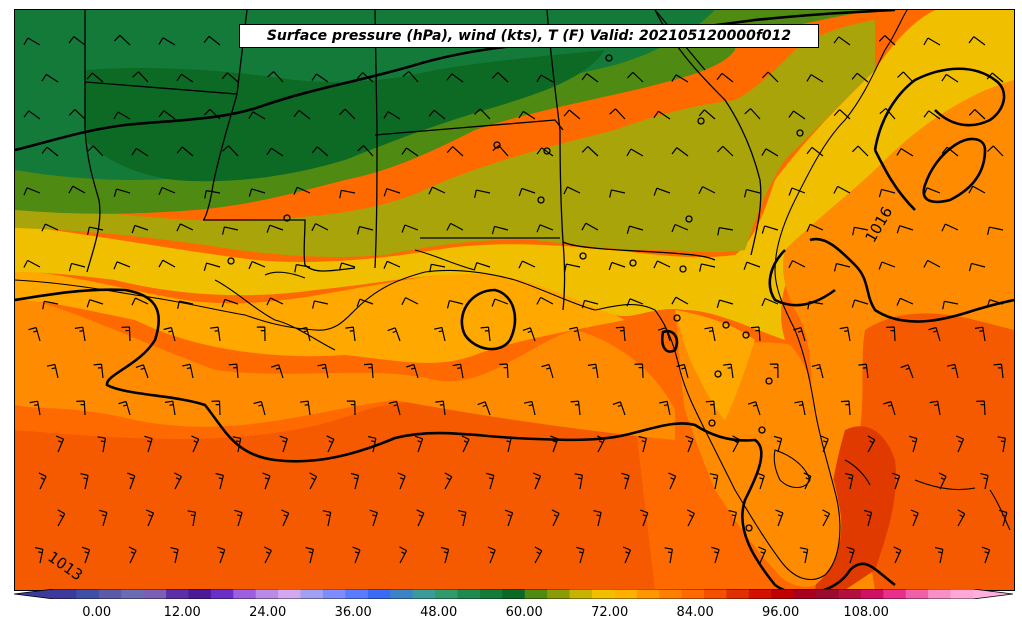 The height and width of the screenshot is (633, 1022). Describe the element at coordinates (802, 278) in the screenshot. I see `isobar-atlantic-loop` at that location.